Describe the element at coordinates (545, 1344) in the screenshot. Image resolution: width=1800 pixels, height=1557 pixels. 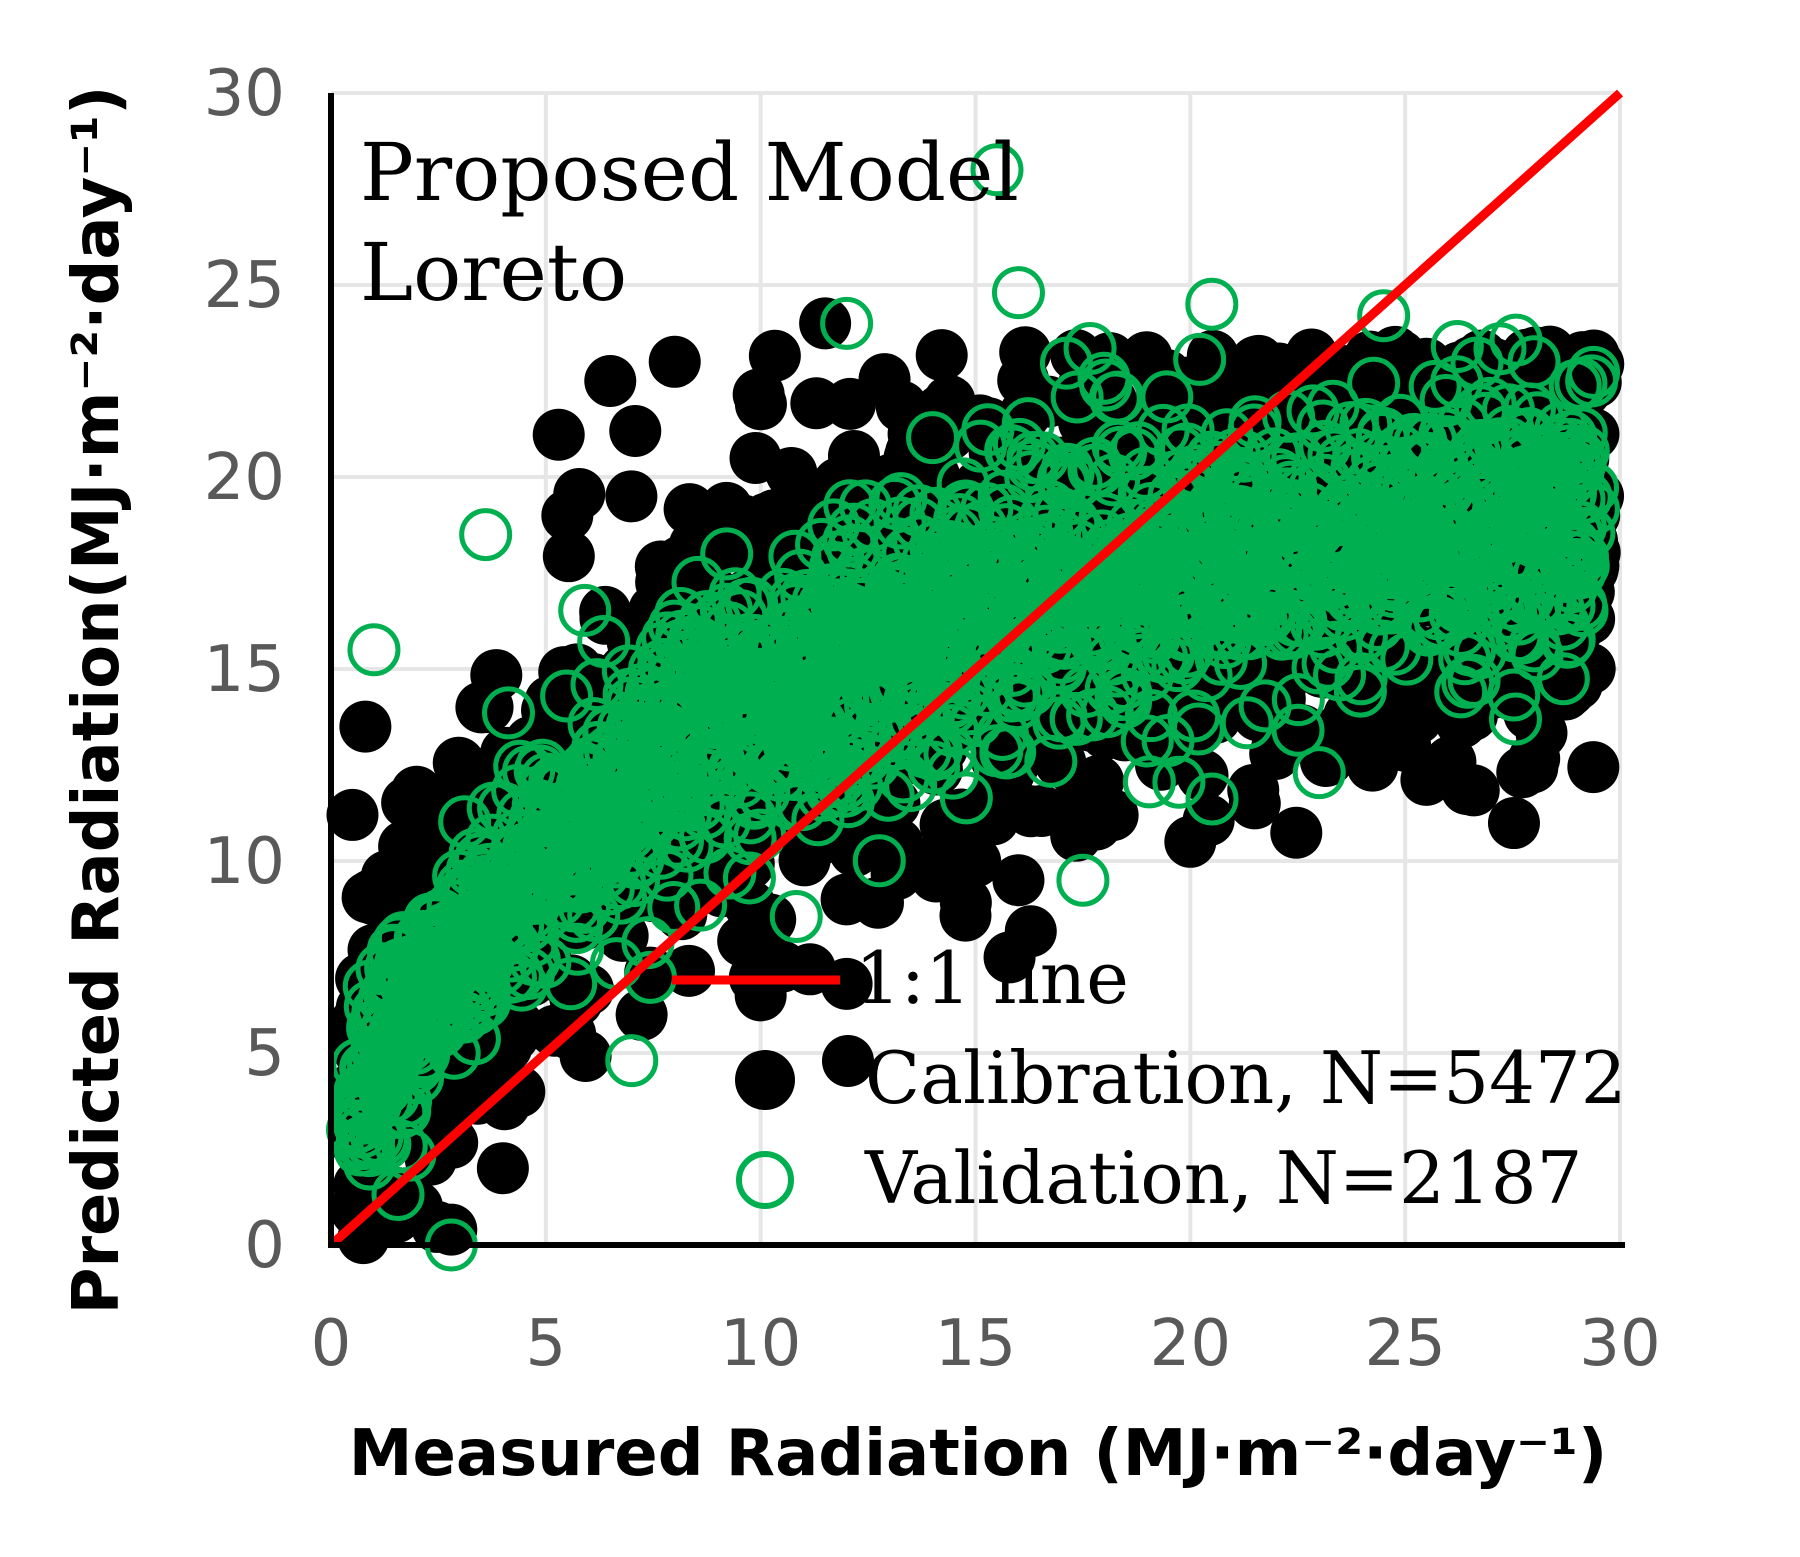
I see `x-tick-label: 5` at that location.